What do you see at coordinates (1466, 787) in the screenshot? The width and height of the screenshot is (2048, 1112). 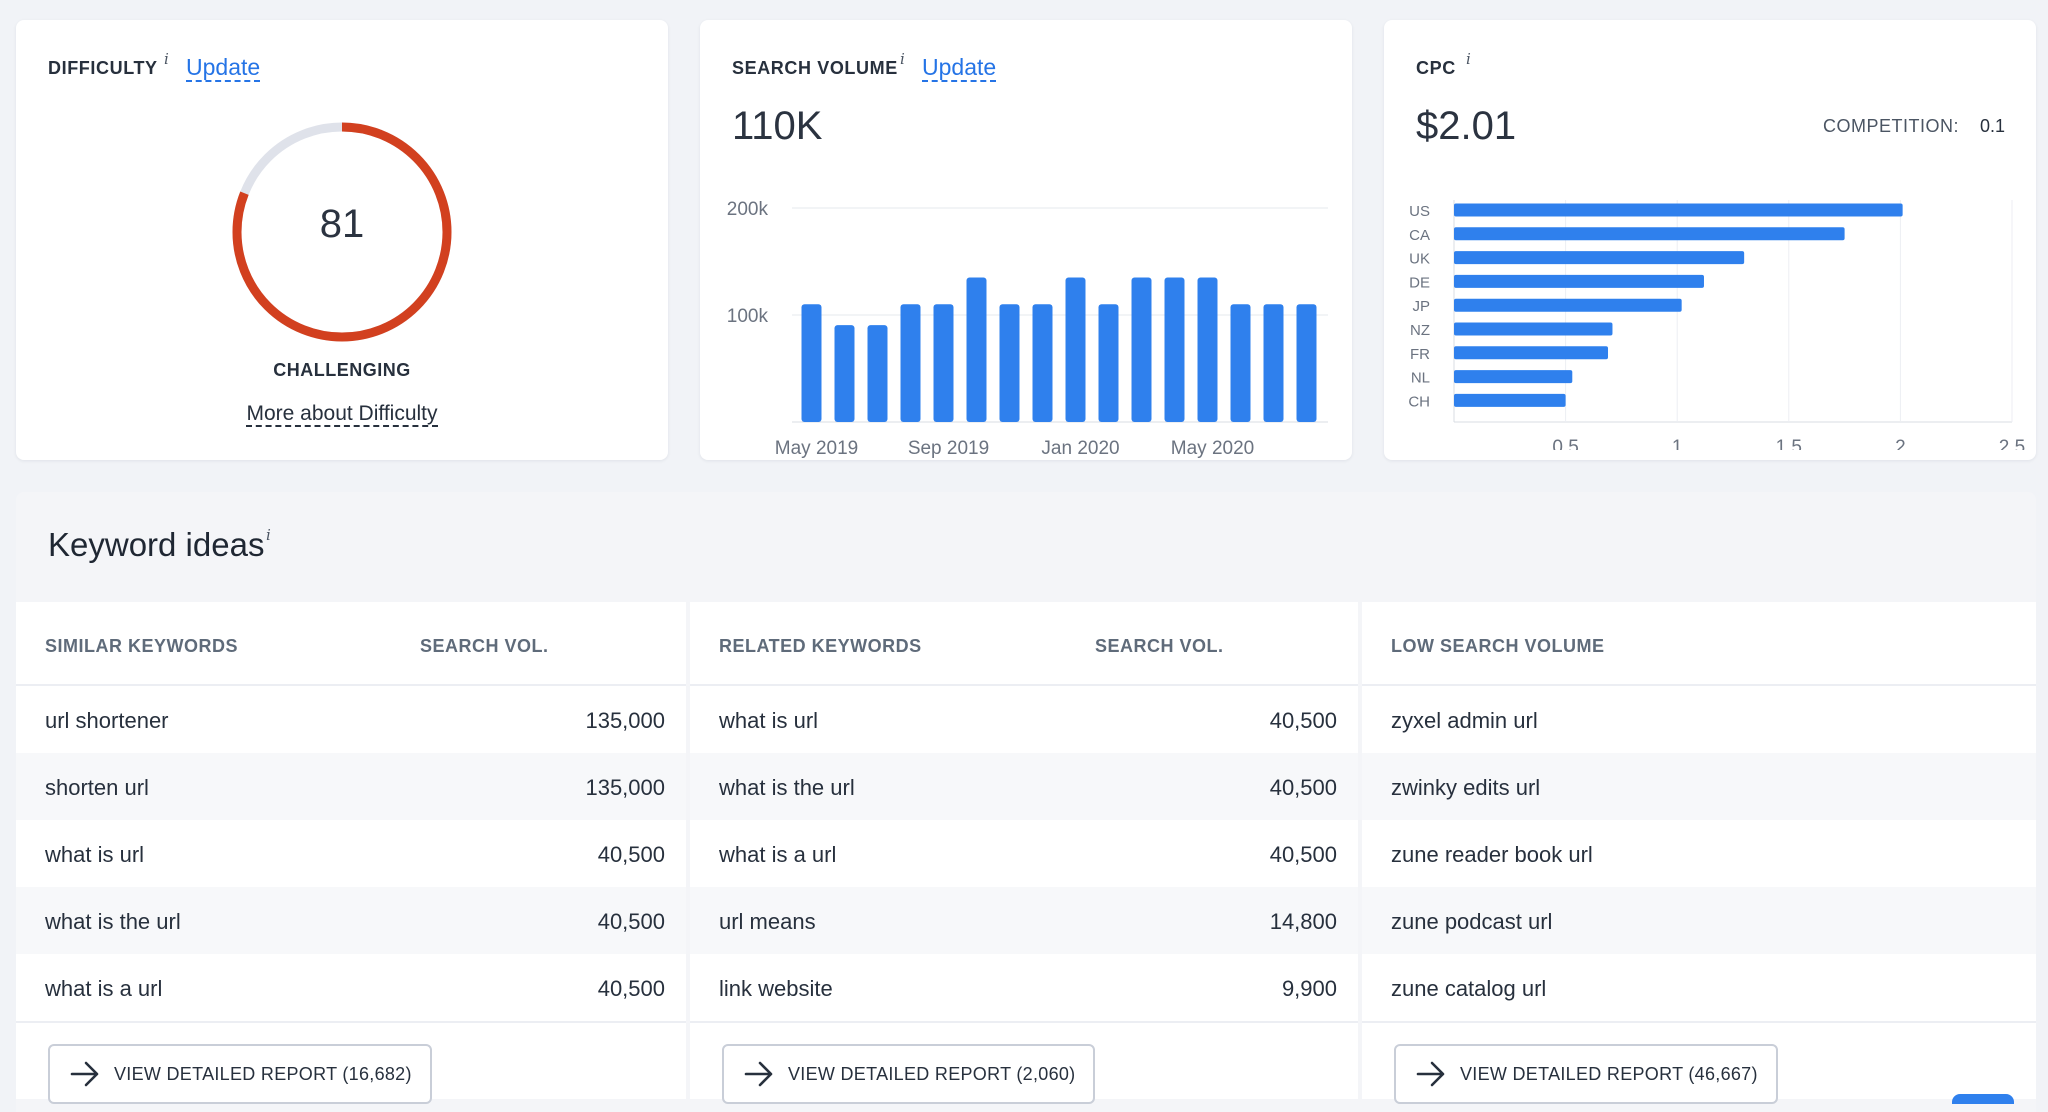 I see `keyword-text: zwinky edits url` at bounding box center [1466, 787].